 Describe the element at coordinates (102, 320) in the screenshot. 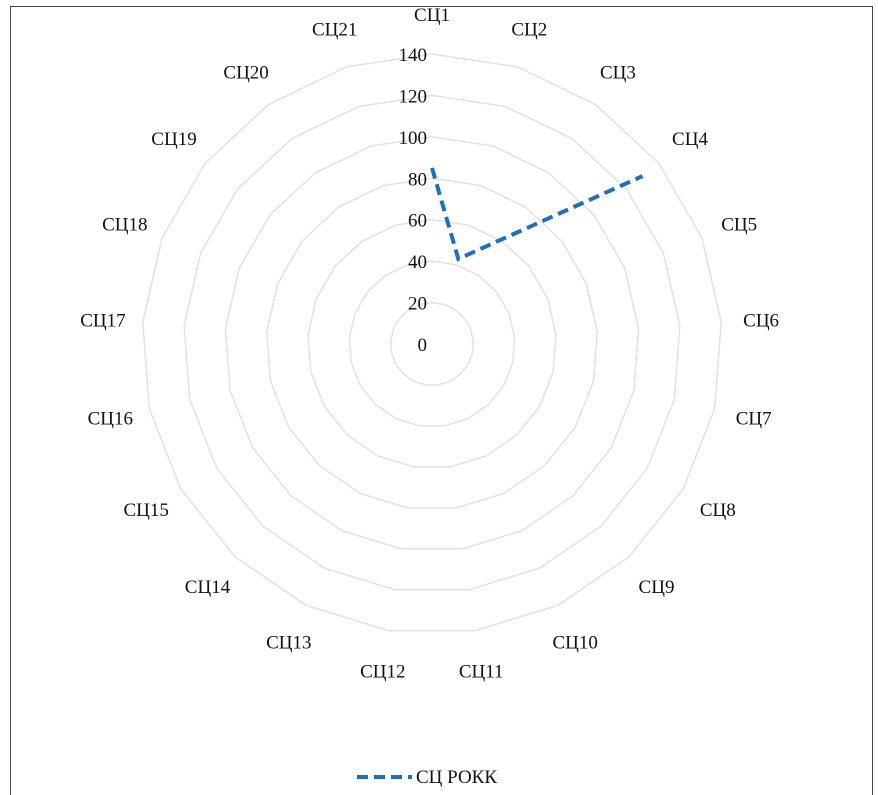

I see `category-label: СЦ17` at that location.